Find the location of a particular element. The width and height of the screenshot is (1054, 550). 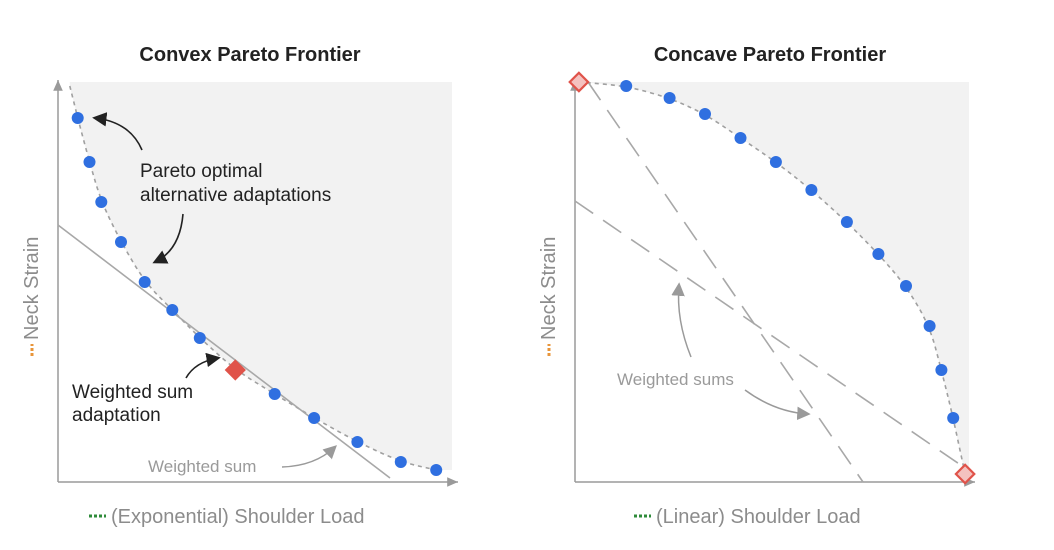

pareto-label-line2: alternative adaptations is located at coordinates (235, 195).